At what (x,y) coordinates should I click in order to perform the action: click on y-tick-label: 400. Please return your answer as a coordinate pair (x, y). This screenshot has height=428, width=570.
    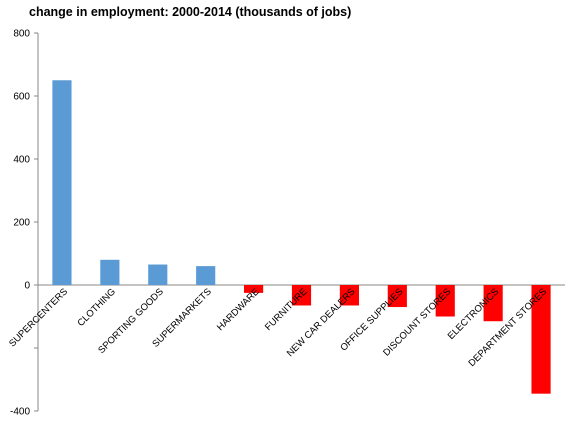
    Looking at the image, I should click on (21, 160).